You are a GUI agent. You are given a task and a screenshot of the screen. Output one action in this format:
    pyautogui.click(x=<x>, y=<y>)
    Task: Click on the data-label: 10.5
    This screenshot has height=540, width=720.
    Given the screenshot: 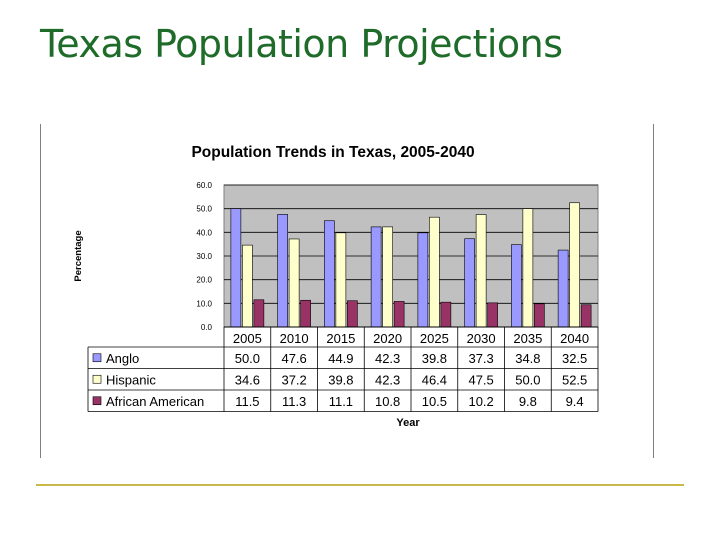 What is the action you would take?
    pyautogui.click(x=434, y=401)
    